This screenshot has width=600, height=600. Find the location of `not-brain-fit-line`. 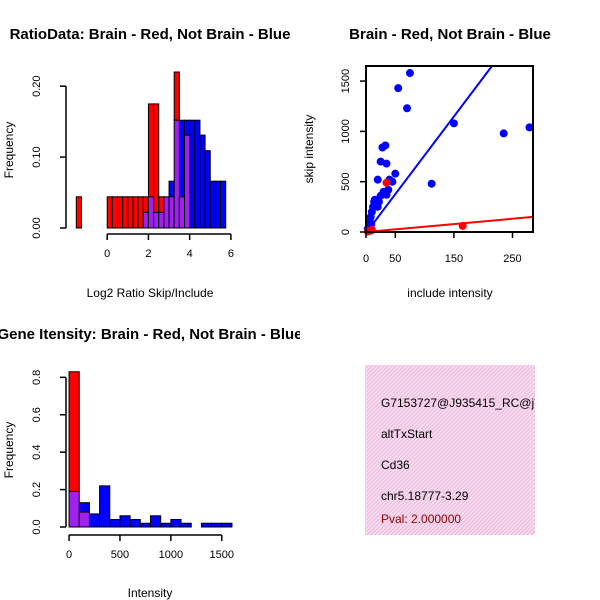

not-brain-fit-line is located at coordinates (429, 149).